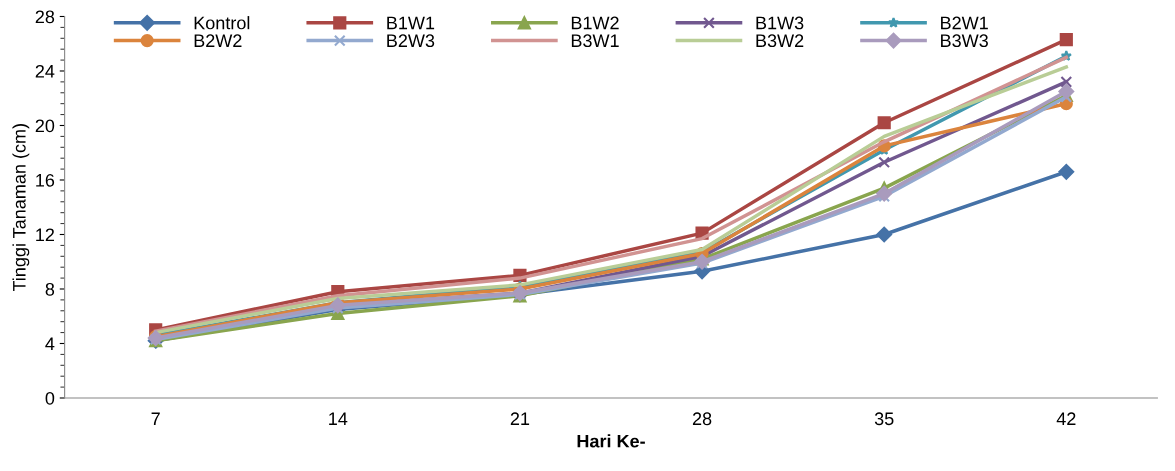 Image resolution: width=1175 pixels, height=471 pixels. What do you see at coordinates (50, 344) in the screenshot?
I see `y-tick-label: 4` at bounding box center [50, 344].